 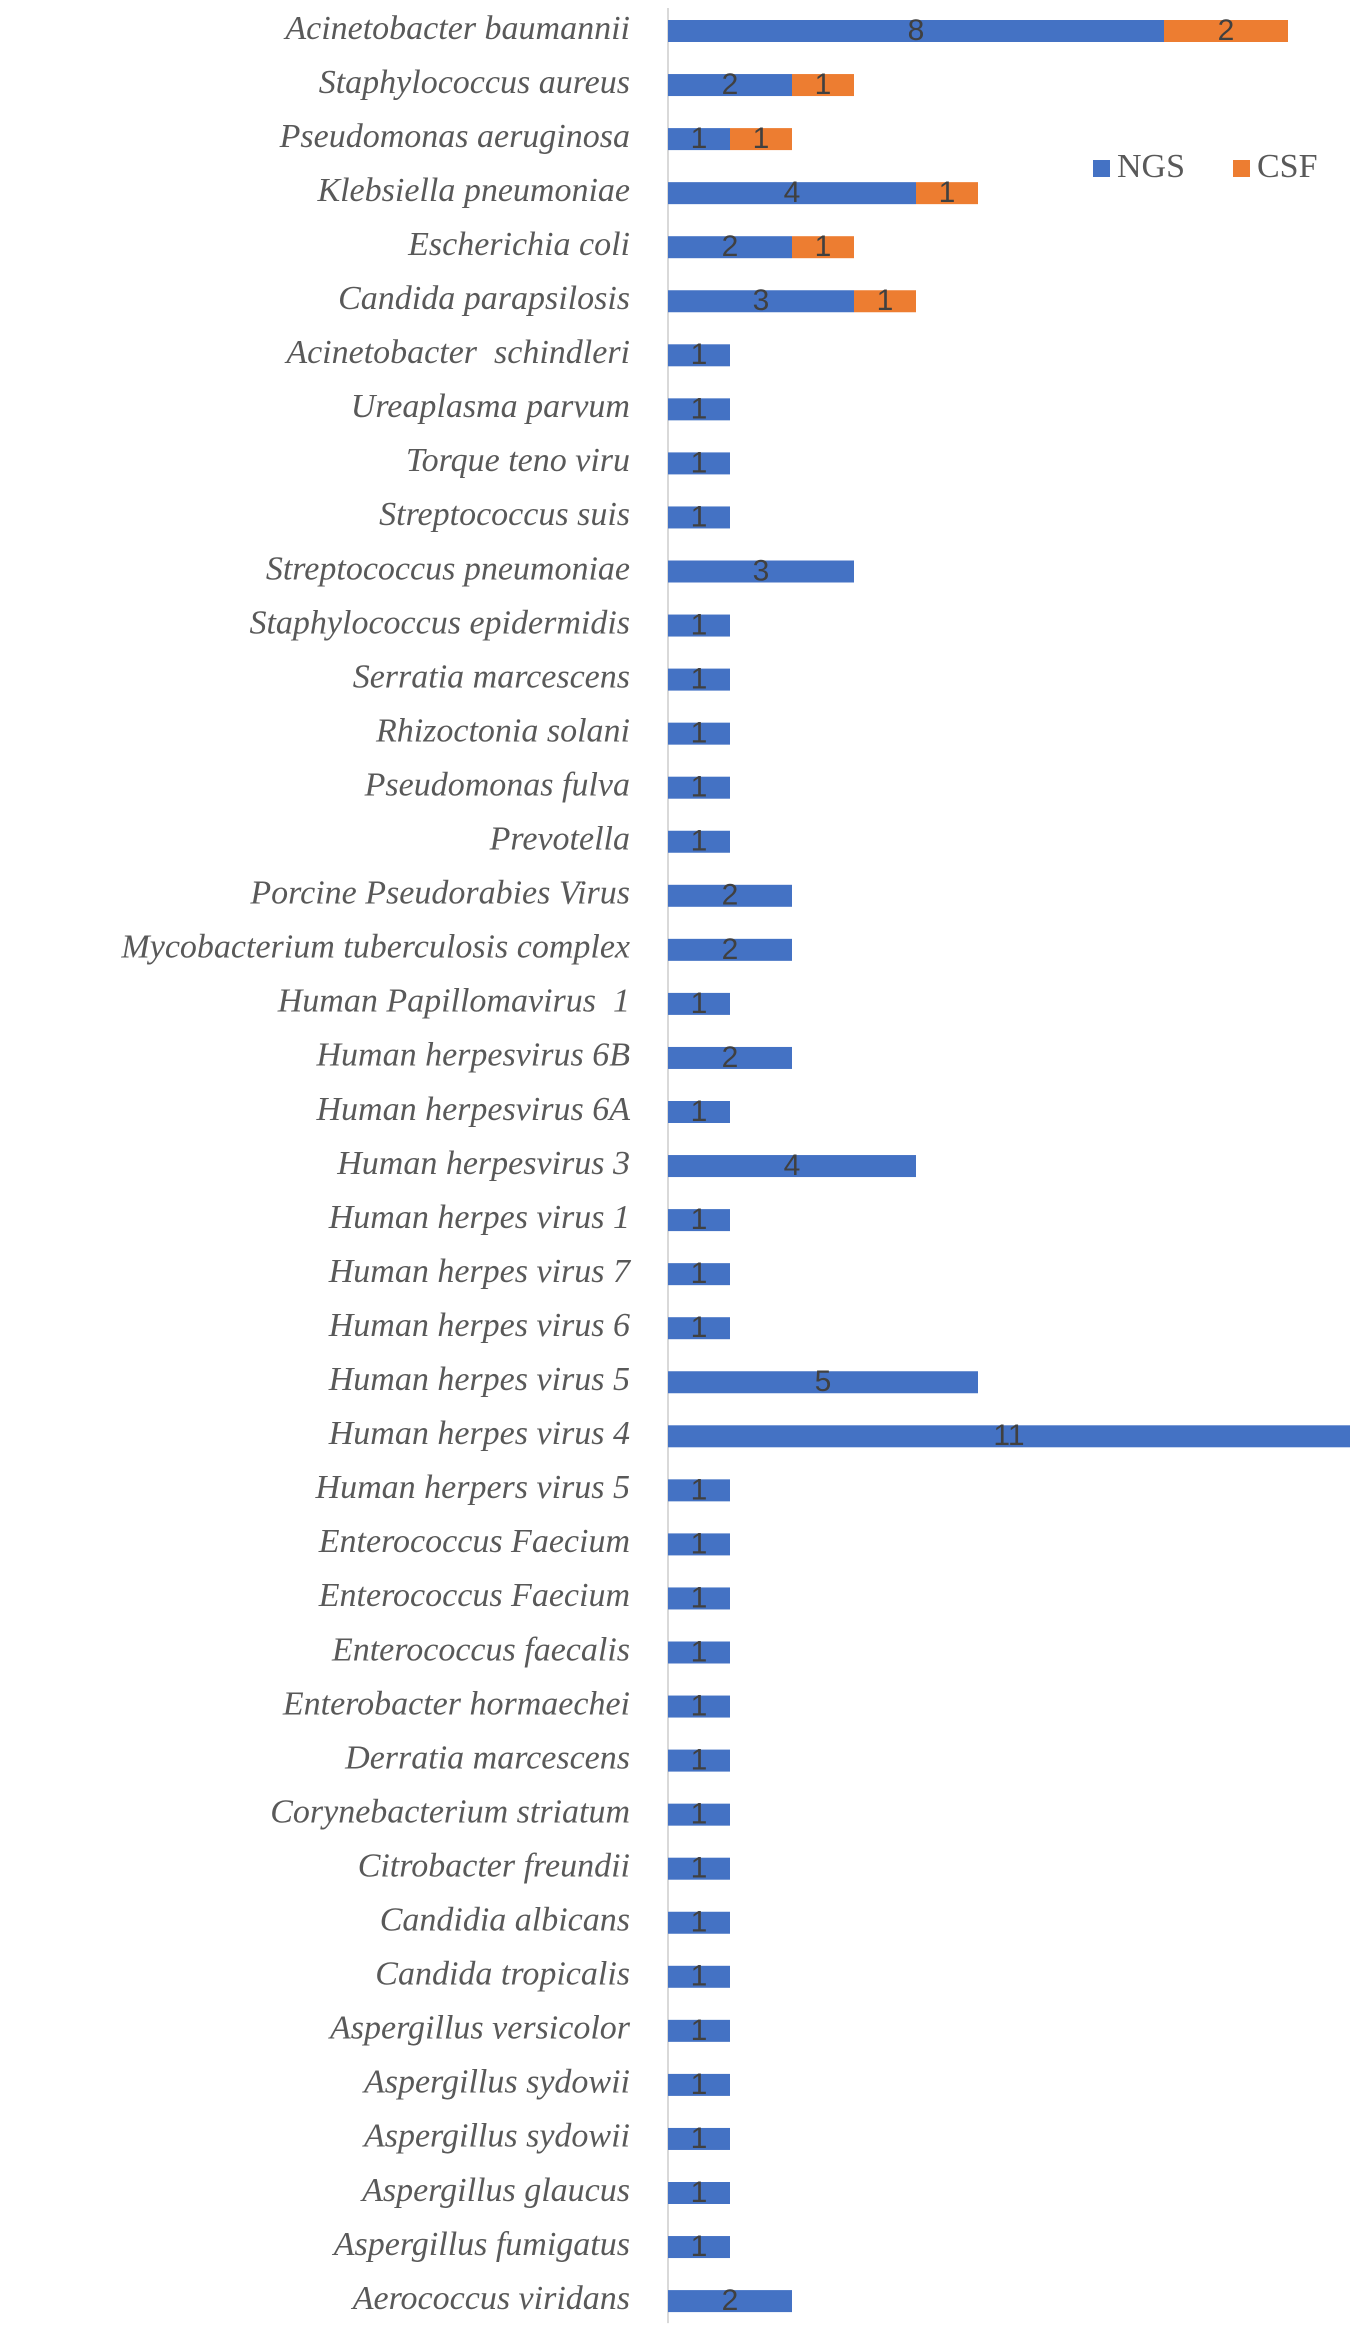 I want to click on data-label-ngs-24: 1, so click(x=699, y=1327).